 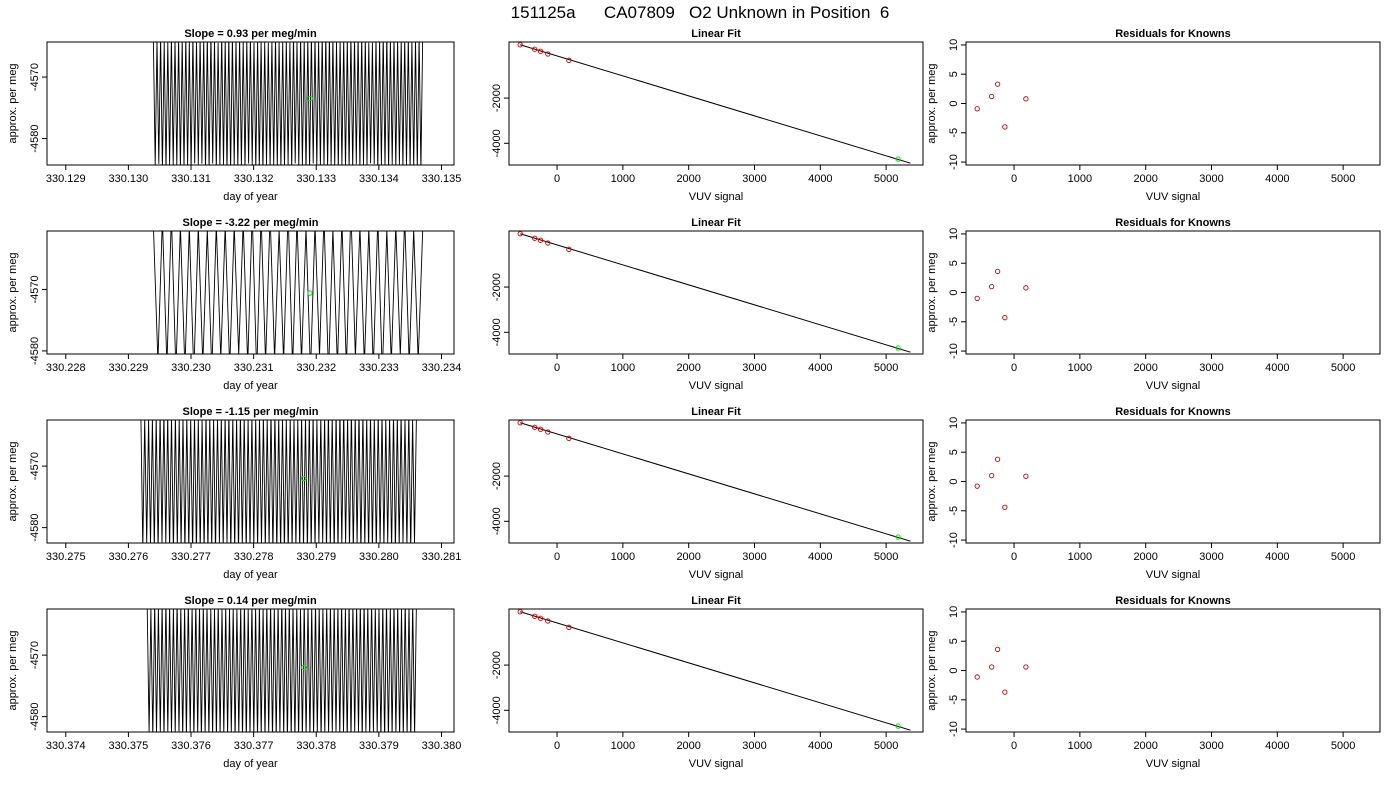 What do you see at coordinates (66, 746) in the screenshot?
I see `x-tick-label: 330.374` at bounding box center [66, 746].